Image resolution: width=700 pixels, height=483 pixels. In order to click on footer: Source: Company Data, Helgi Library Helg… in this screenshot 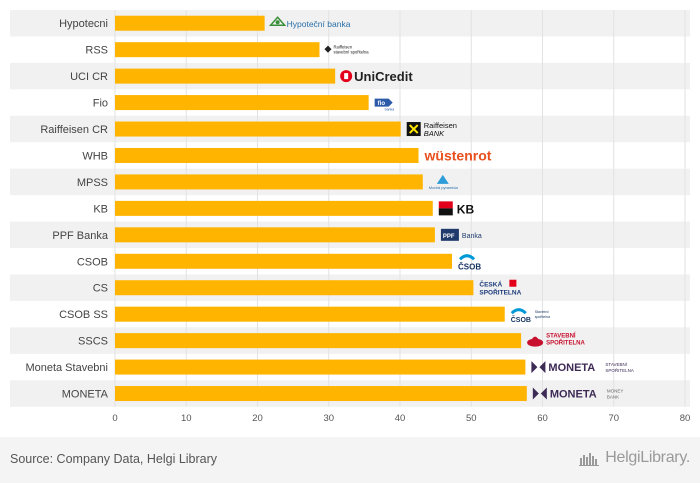, I will do `click(350, 460)`.